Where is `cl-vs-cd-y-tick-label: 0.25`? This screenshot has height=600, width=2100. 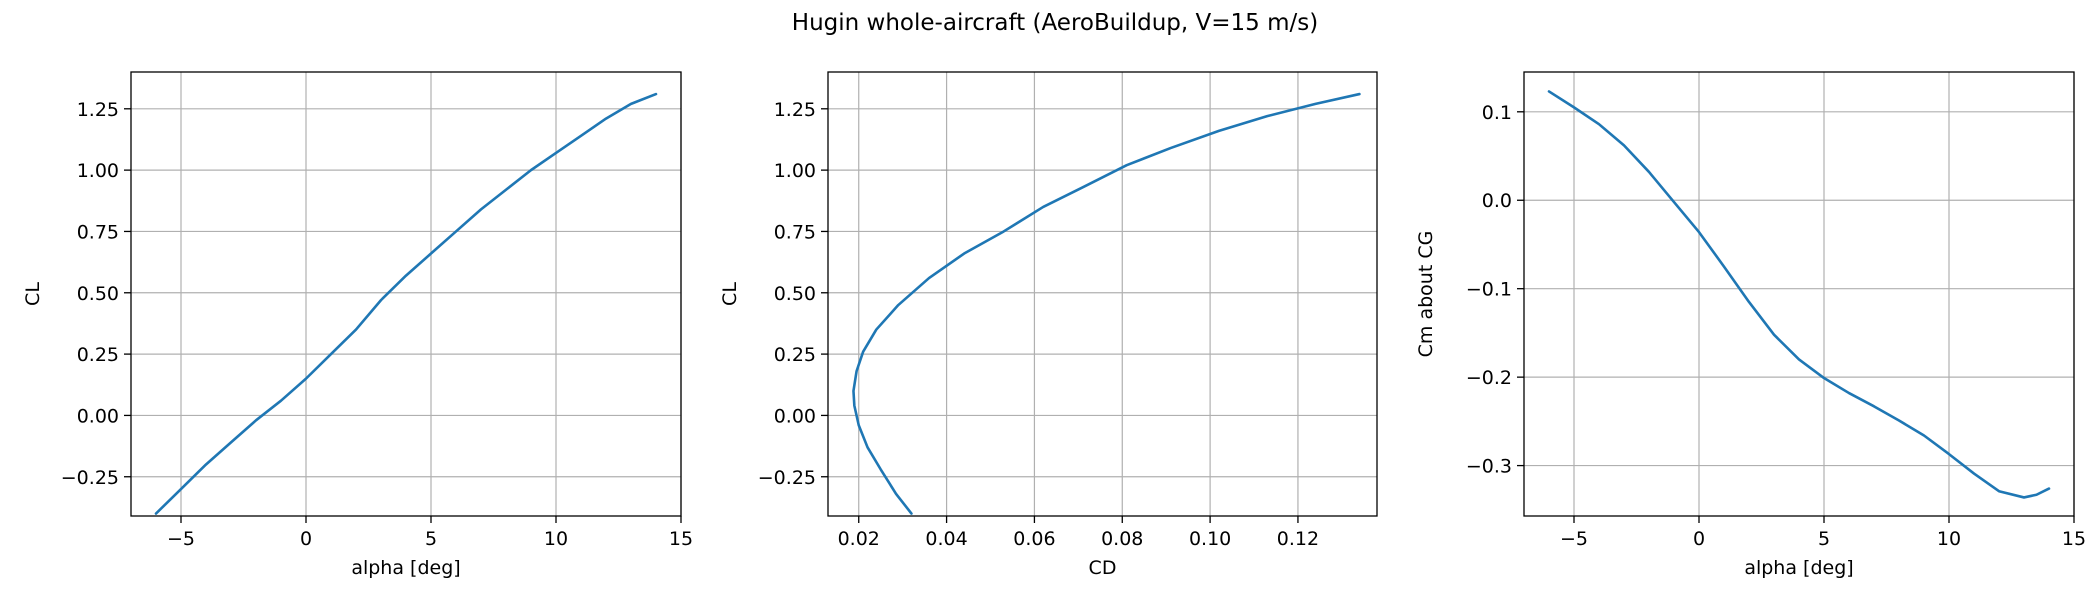 cl-vs-cd-y-tick-label: 0.25 is located at coordinates (795, 355).